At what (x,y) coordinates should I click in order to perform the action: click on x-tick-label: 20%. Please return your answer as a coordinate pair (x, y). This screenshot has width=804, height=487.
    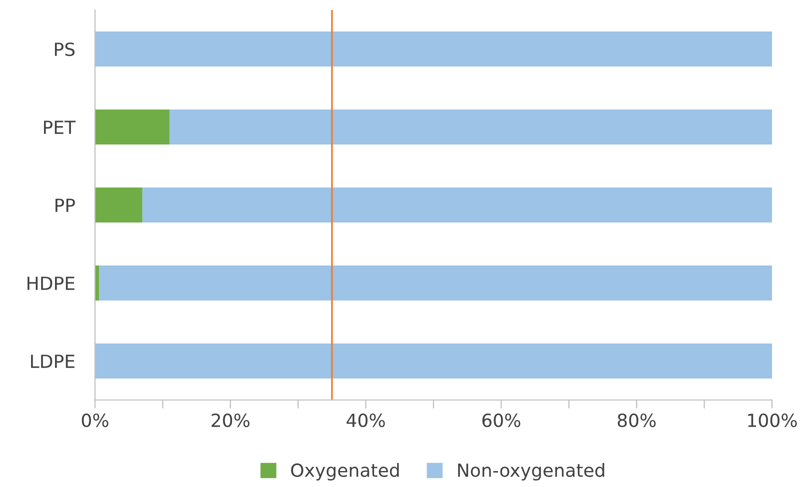
    Looking at the image, I should click on (231, 421).